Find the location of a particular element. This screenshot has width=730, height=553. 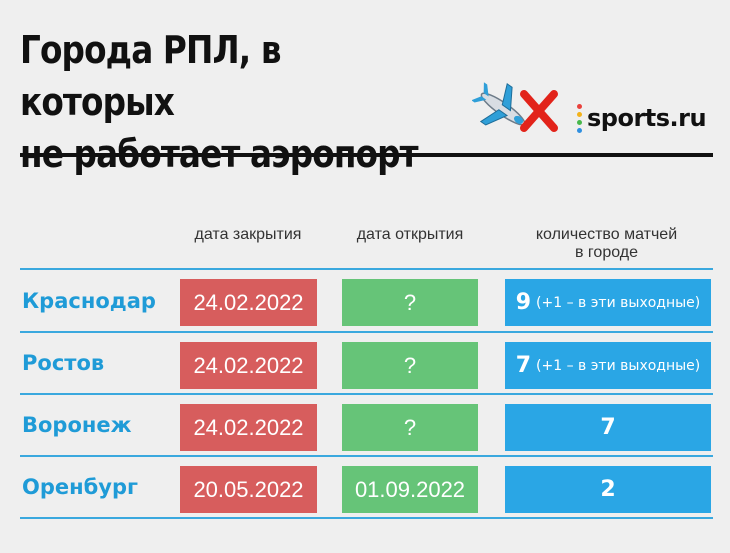

city-label: Ростов is located at coordinates (63, 363).